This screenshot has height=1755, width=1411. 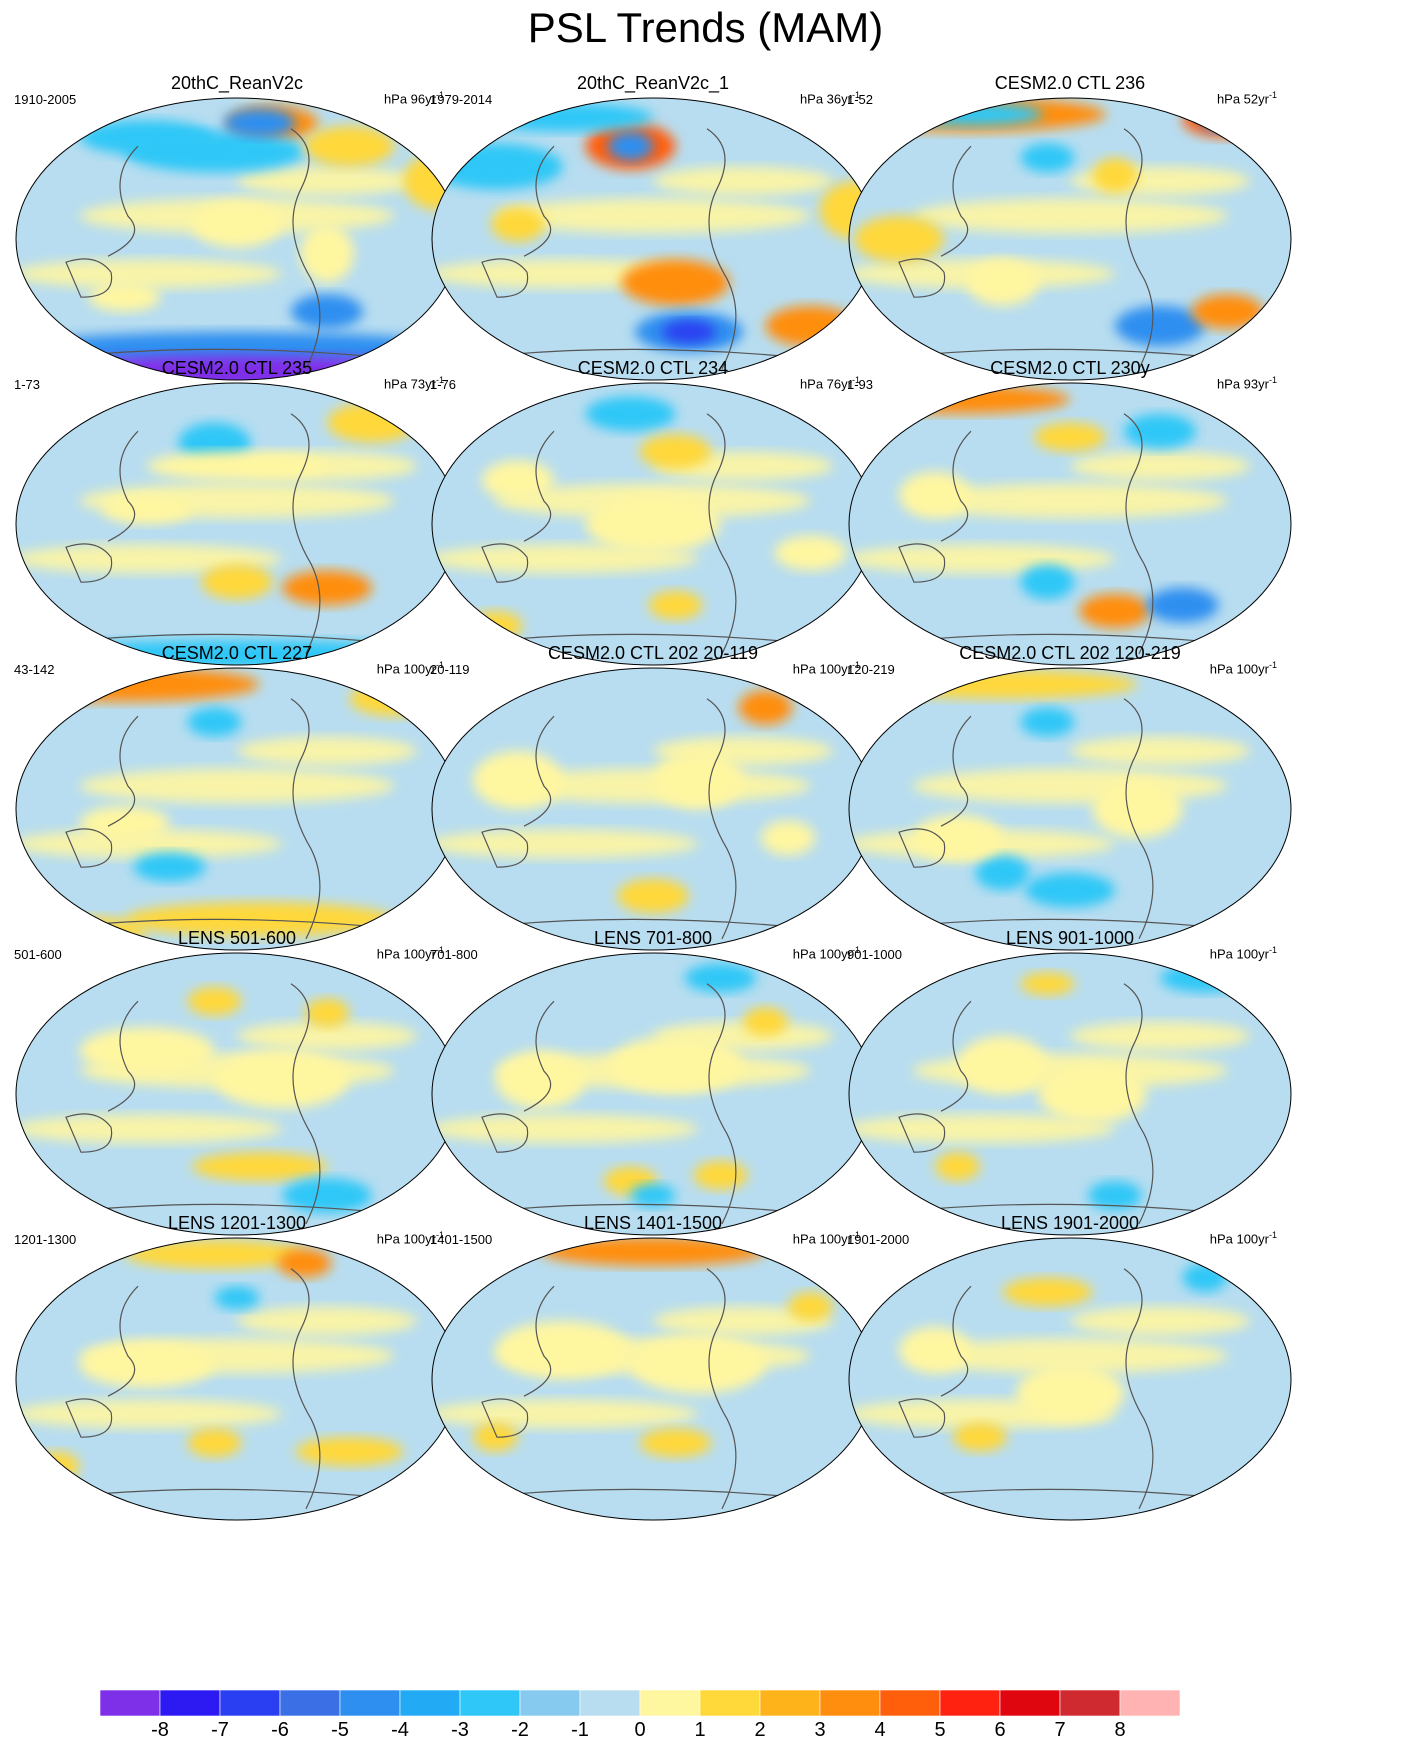 I want to click on panel-units: hPa 36yr-1, so click(x=830, y=97).